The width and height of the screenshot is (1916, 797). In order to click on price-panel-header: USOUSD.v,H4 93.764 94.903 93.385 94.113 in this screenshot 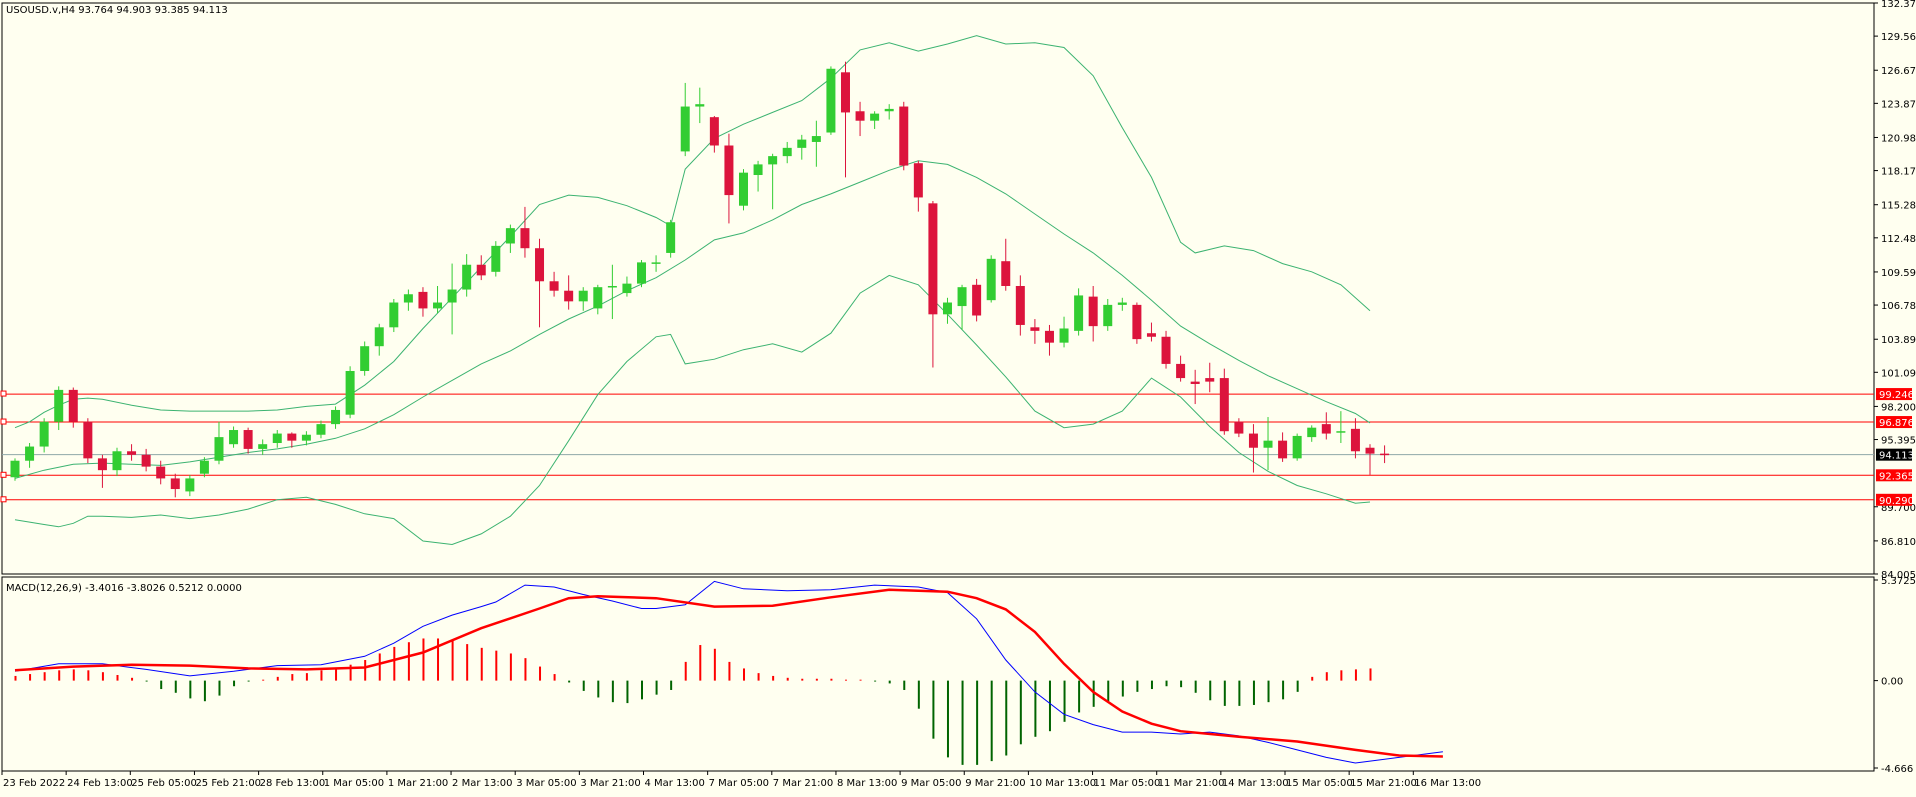, I will do `click(117, 10)`.